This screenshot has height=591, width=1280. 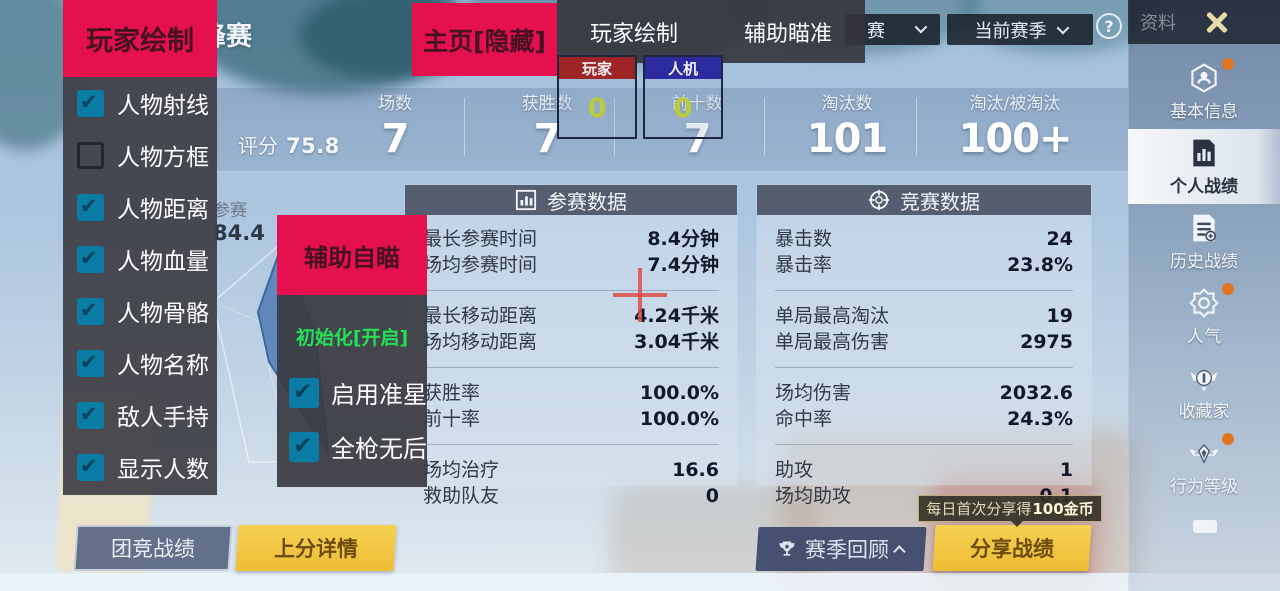 I want to click on draw-panel-header: 玩家绘制, so click(x=140, y=38).